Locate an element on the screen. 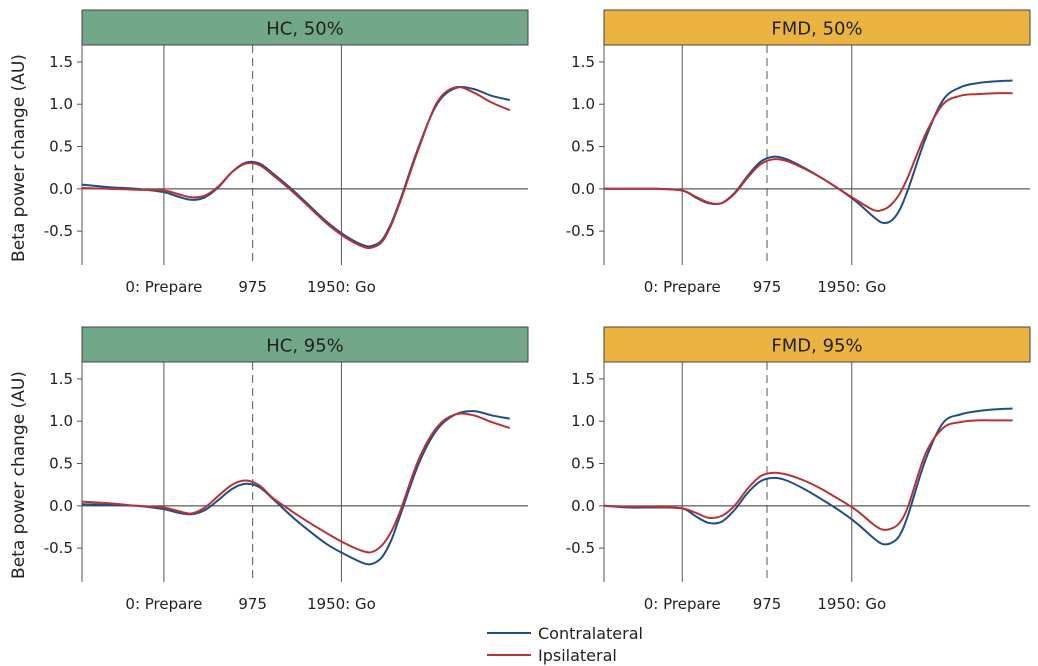 The image size is (1038, 666). panel-title: FMD, 50% is located at coordinates (816, 29).